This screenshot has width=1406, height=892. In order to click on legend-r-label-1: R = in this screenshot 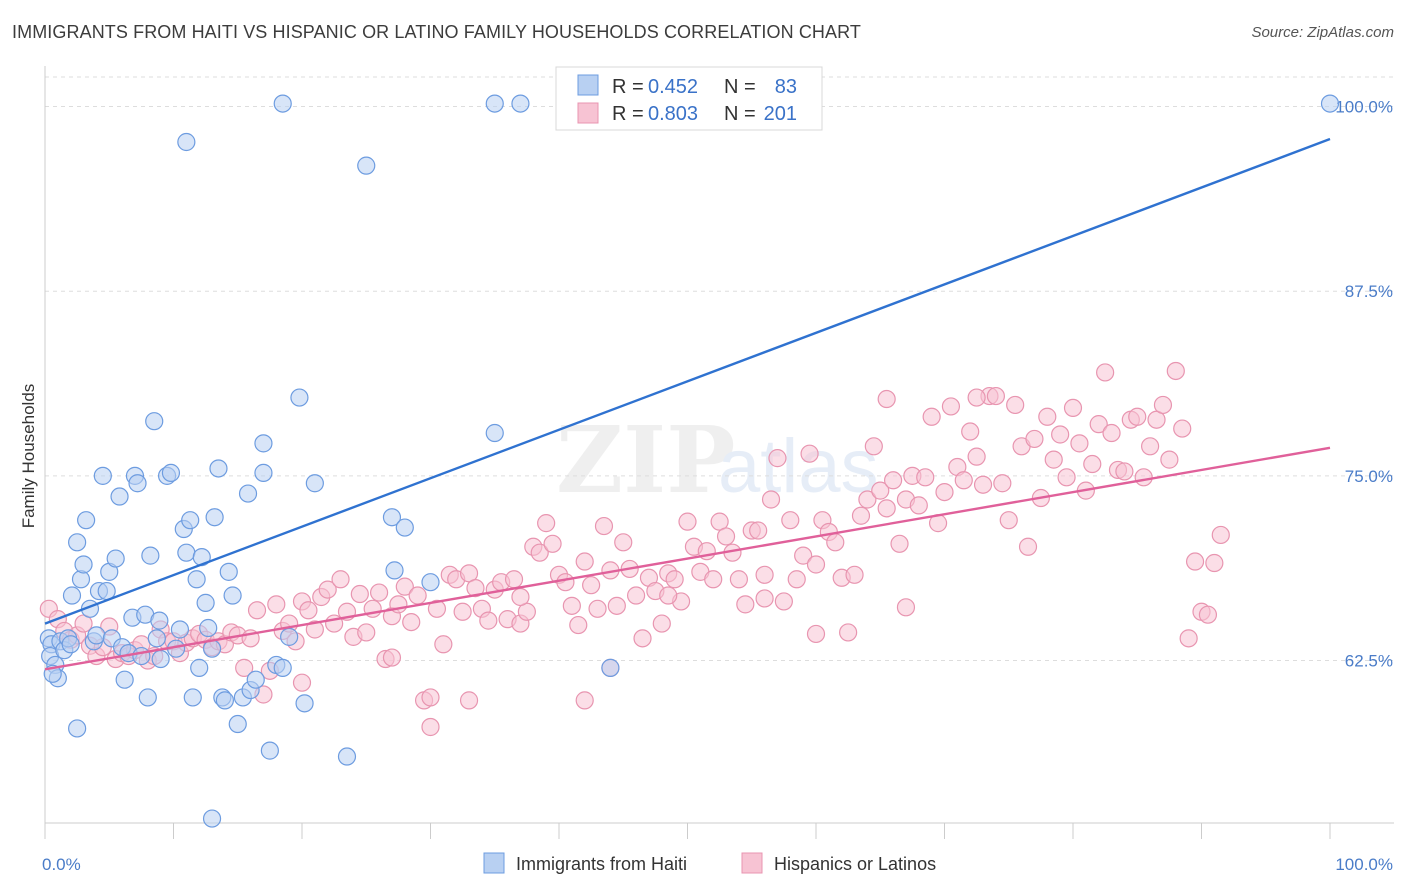, I will do `click(628, 87)`.